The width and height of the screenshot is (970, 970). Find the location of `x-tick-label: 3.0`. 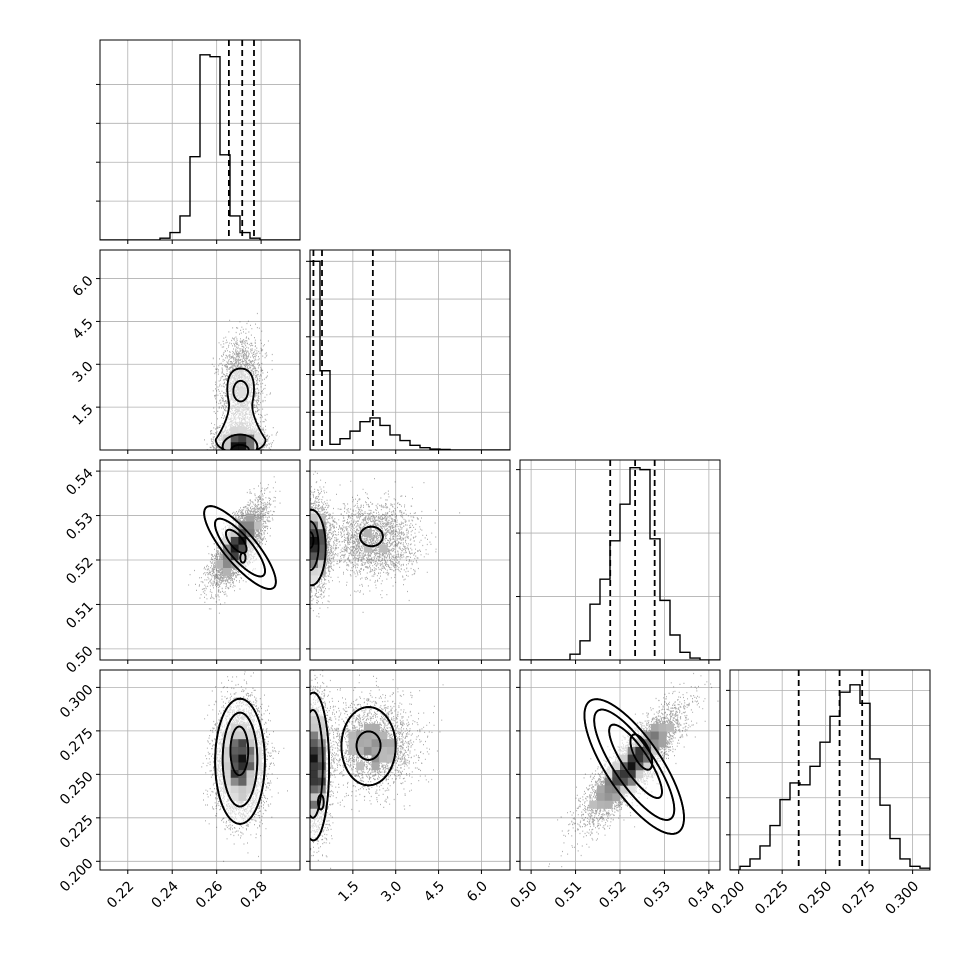

x-tick-label: 3.0 is located at coordinates (391, 891).